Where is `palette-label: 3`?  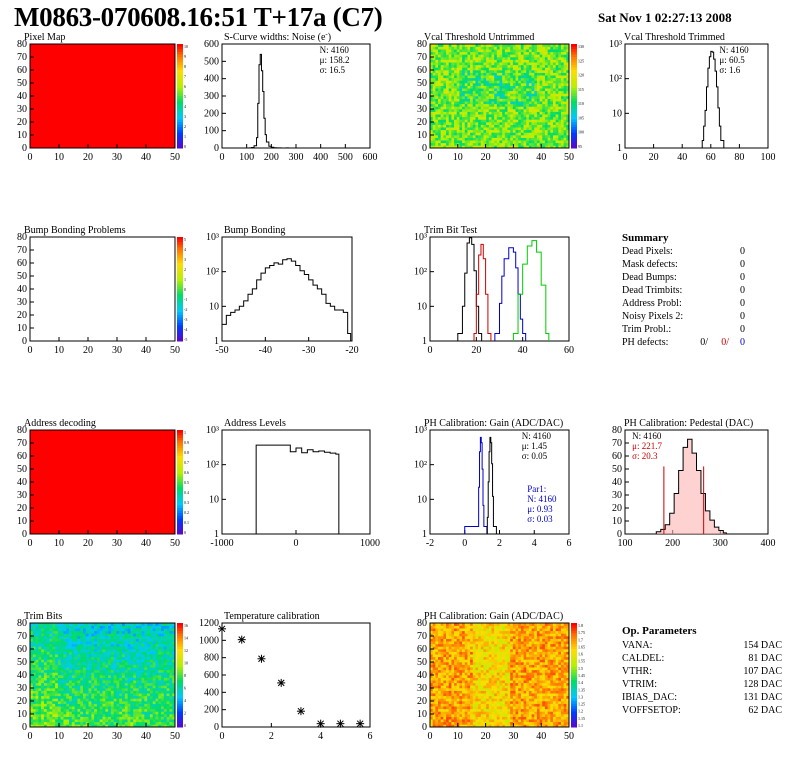 palette-label: 3 is located at coordinates (185, 116).